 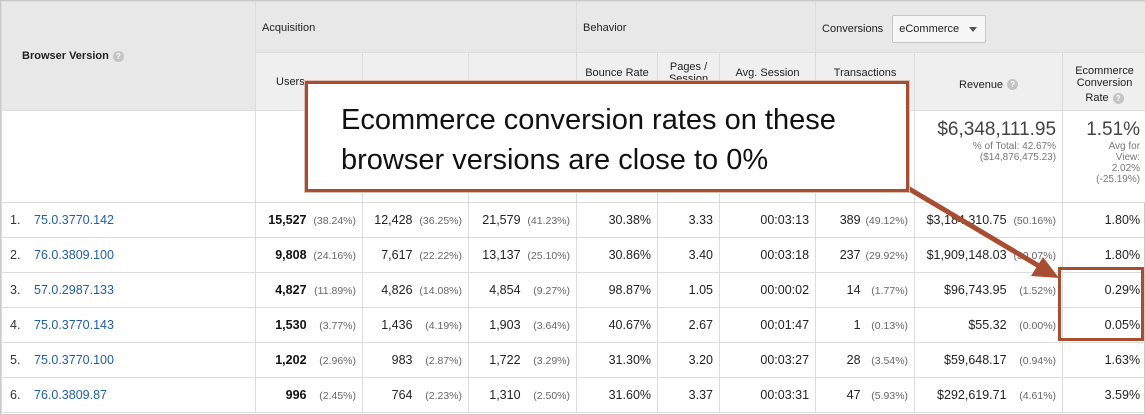 What do you see at coordinates (1035, 256) in the screenshot?
I see `revenue-pct: (30.07%)` at bounding box center [1035, 256].